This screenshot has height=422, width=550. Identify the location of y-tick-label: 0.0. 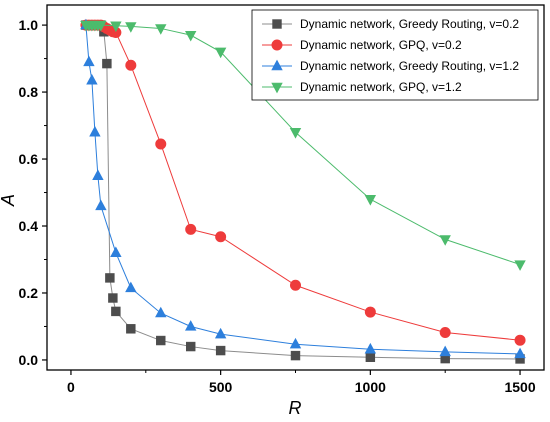
(29, 360).